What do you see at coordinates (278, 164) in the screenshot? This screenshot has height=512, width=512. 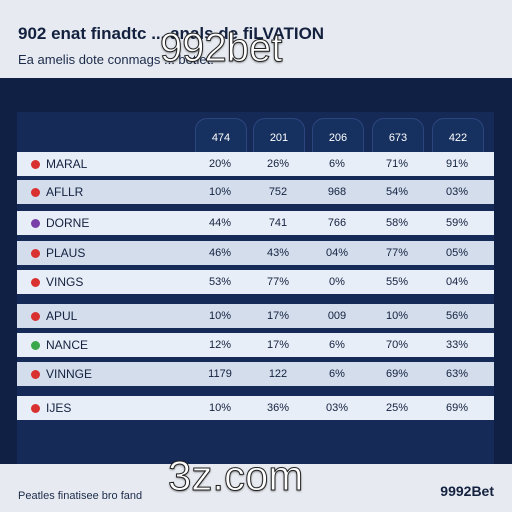 I see `table-cell: 26%` at bounding box center [278, 164].